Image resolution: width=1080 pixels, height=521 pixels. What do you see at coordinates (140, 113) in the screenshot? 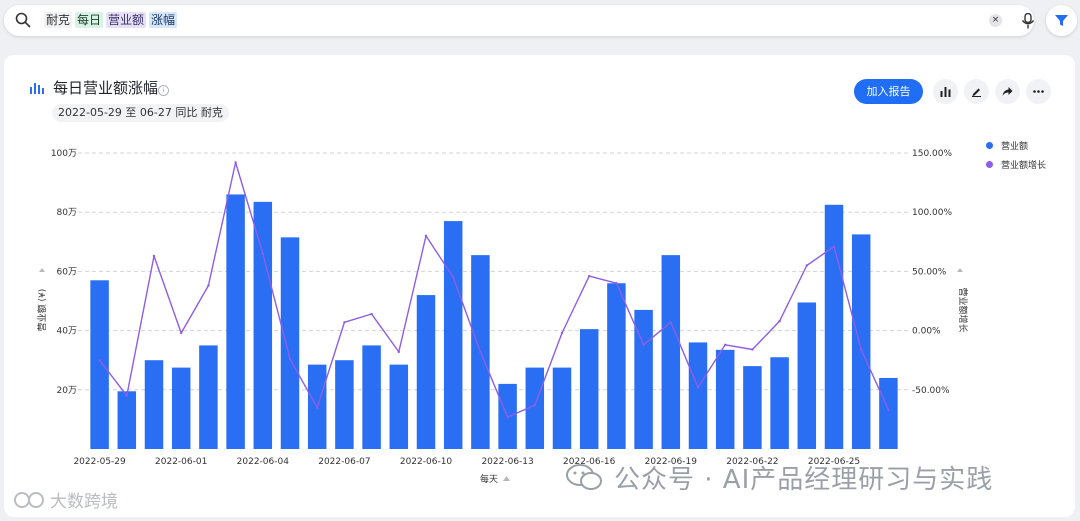
I see `chart-subtitle: 2022-05-29 至 06-27 同比 耐克` at bounding box center [140, 113].